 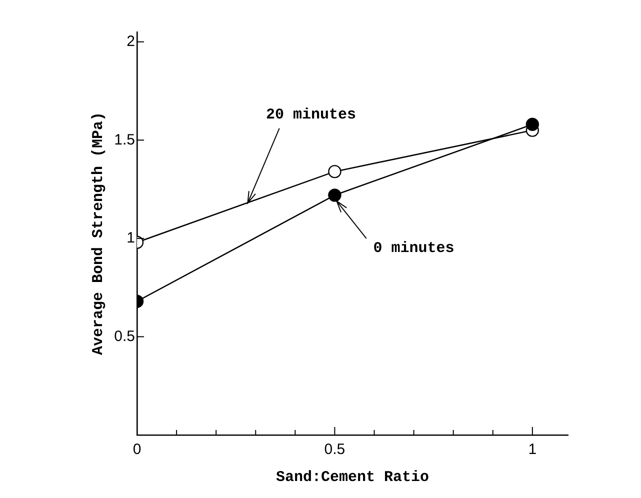 I want to click on y-tick-label: 0.5, so click(x=124, y=336).